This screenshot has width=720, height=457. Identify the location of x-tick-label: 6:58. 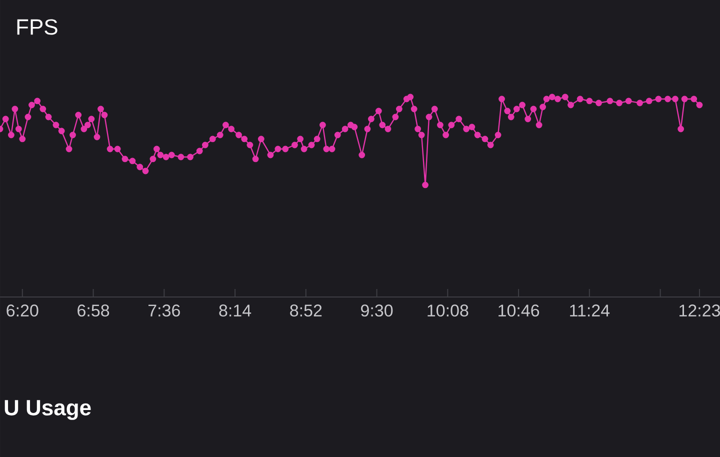
(94, 310).